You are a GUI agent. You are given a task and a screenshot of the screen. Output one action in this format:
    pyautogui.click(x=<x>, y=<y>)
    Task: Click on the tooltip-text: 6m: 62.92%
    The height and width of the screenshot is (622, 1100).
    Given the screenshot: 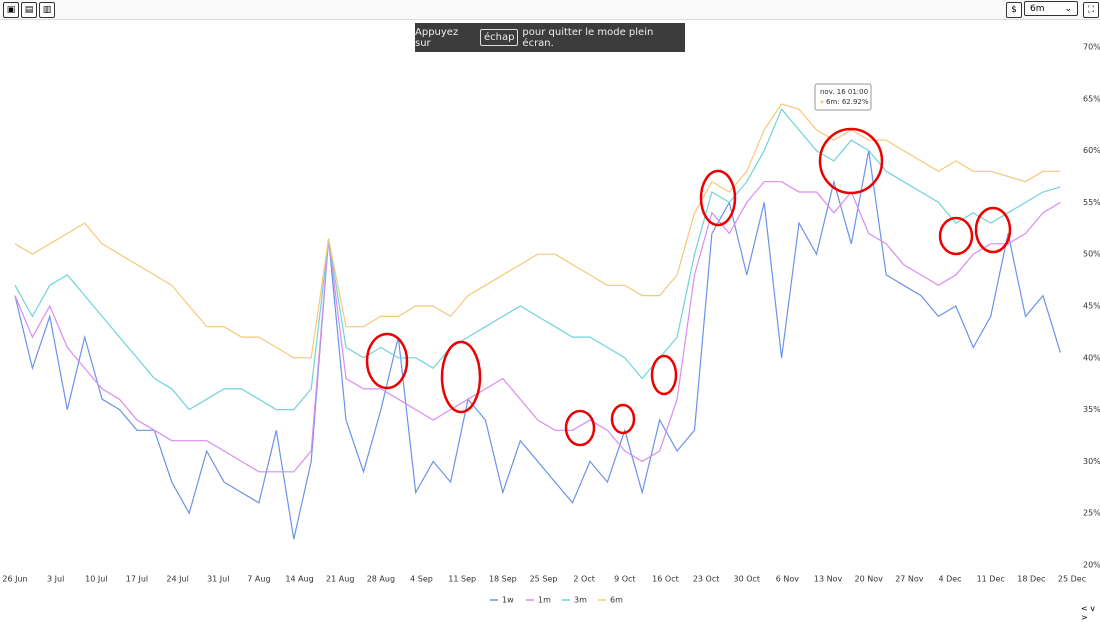 What is the action you would take?
    pyautogui.click(x=847, y=102)
    